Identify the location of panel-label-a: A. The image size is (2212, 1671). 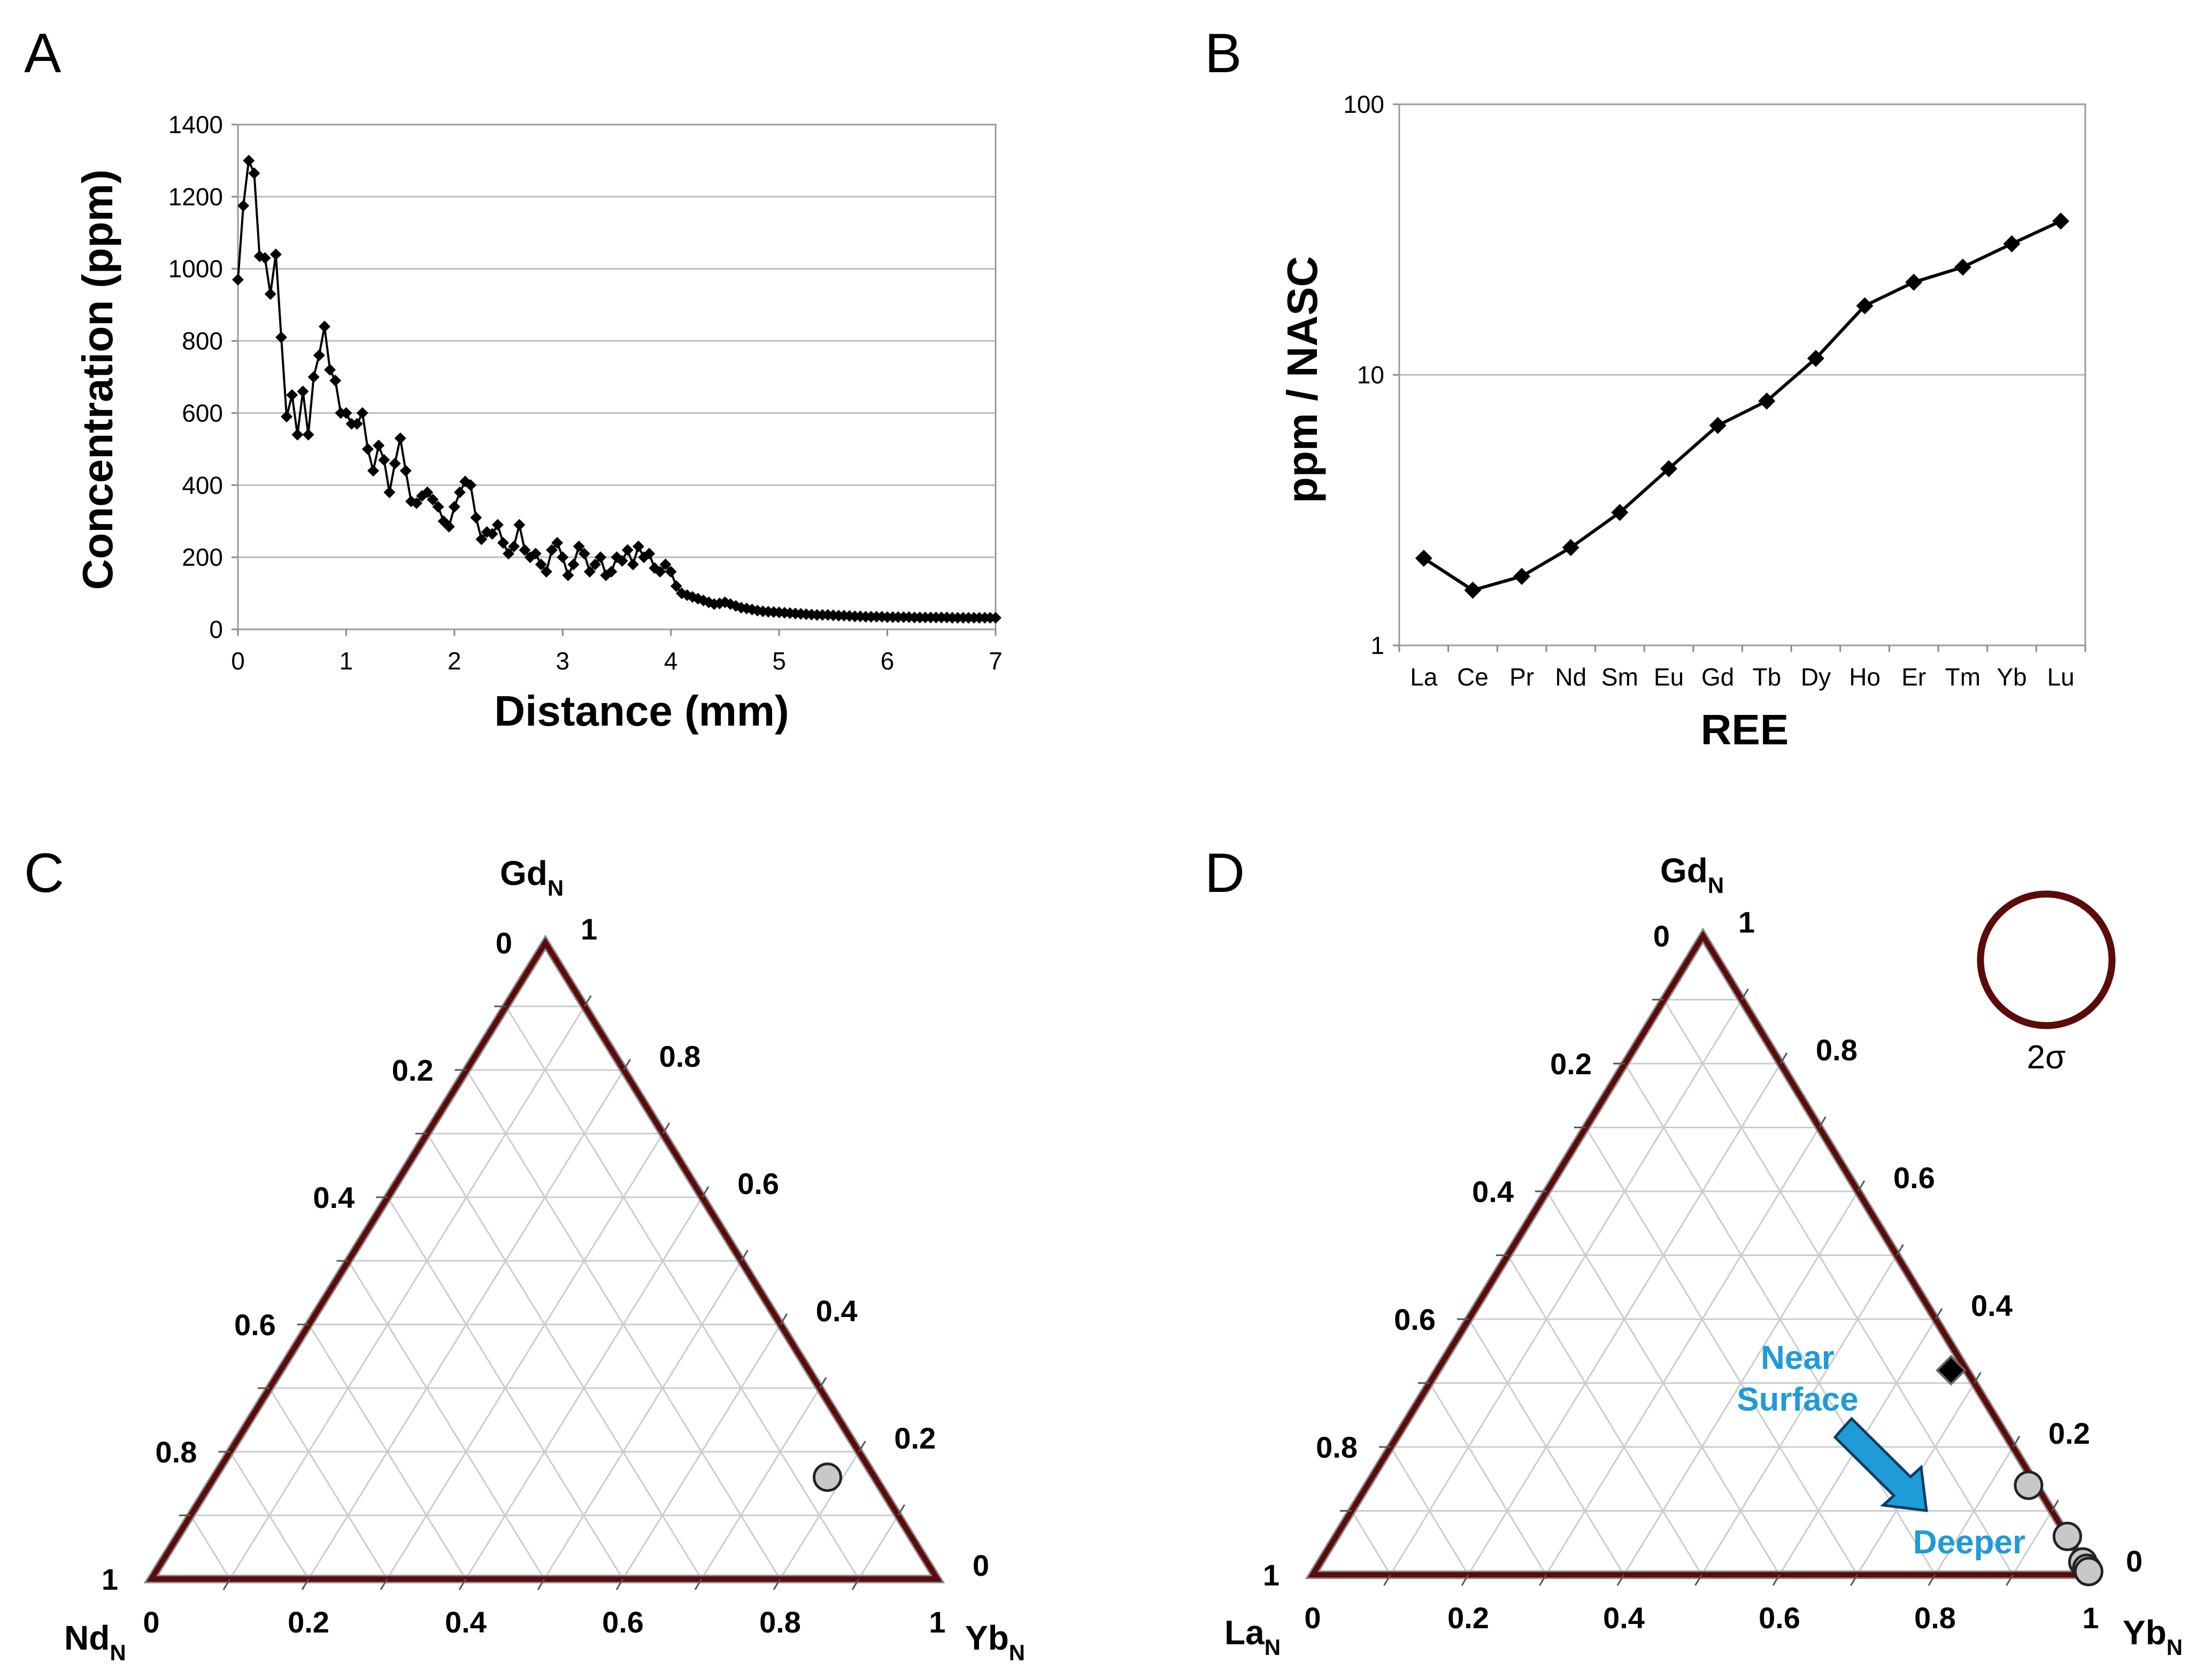
(42, 53).